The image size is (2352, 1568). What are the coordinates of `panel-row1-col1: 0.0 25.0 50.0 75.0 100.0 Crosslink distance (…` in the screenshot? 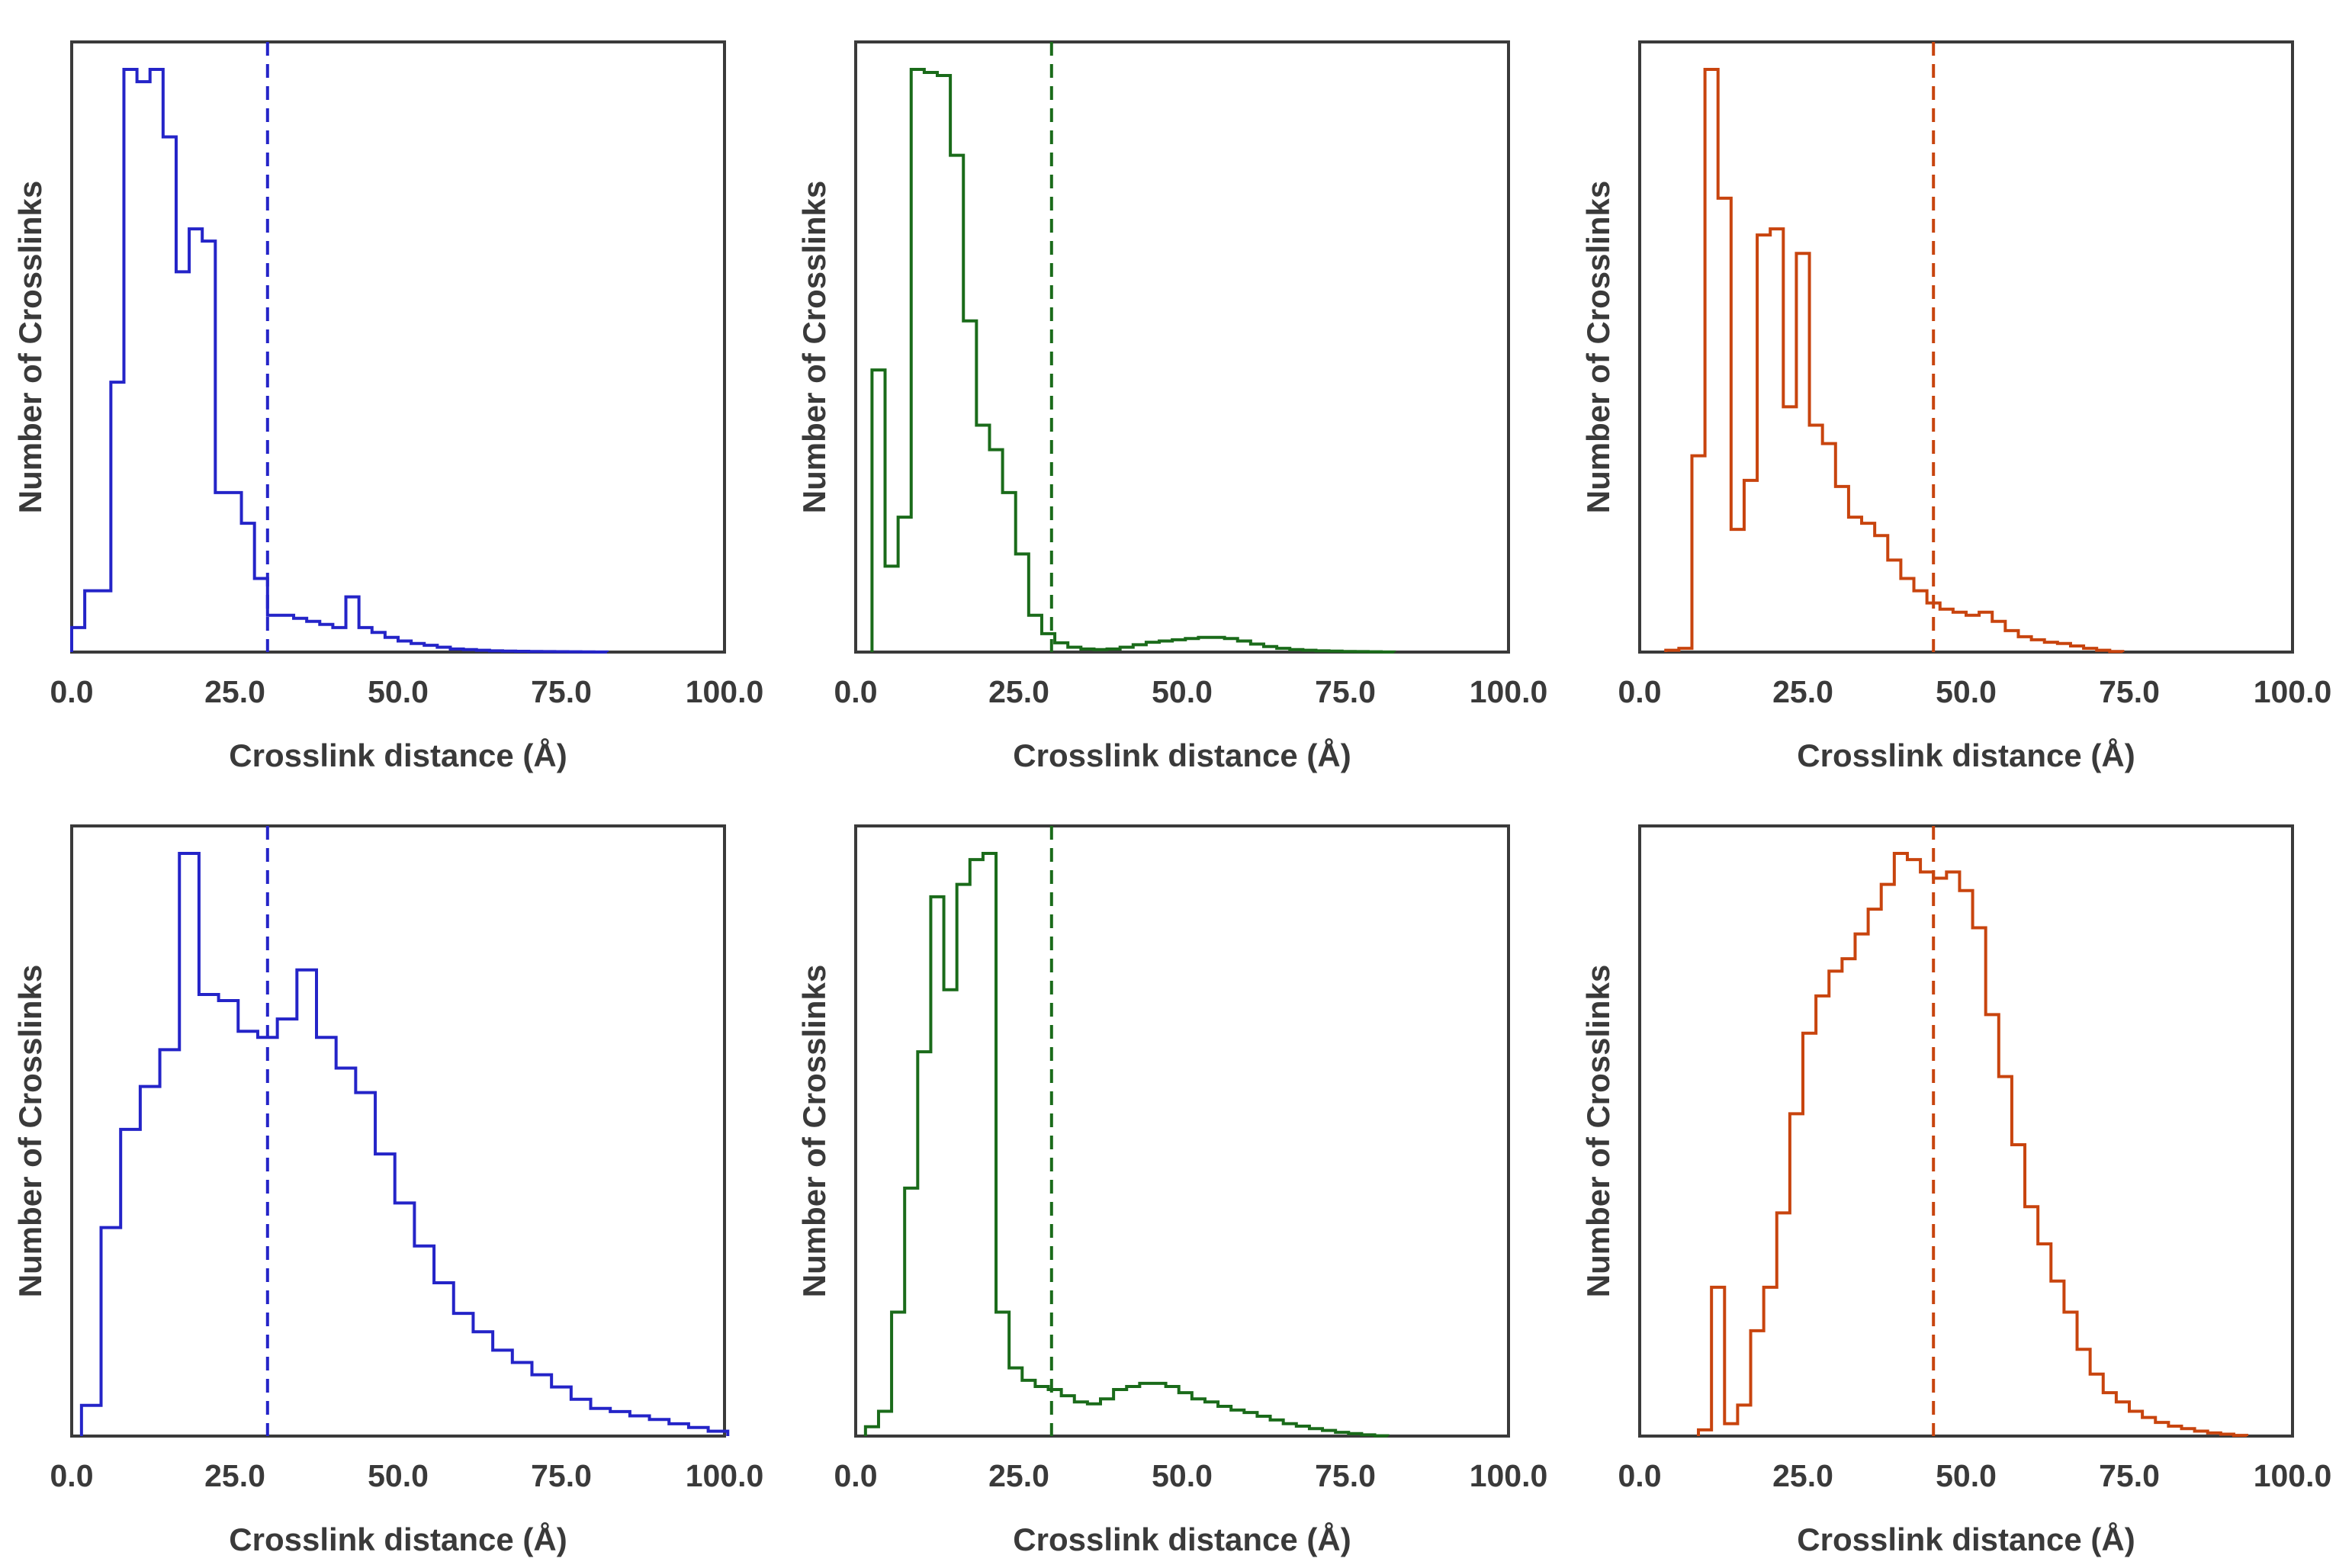 It's located at (388, 406).